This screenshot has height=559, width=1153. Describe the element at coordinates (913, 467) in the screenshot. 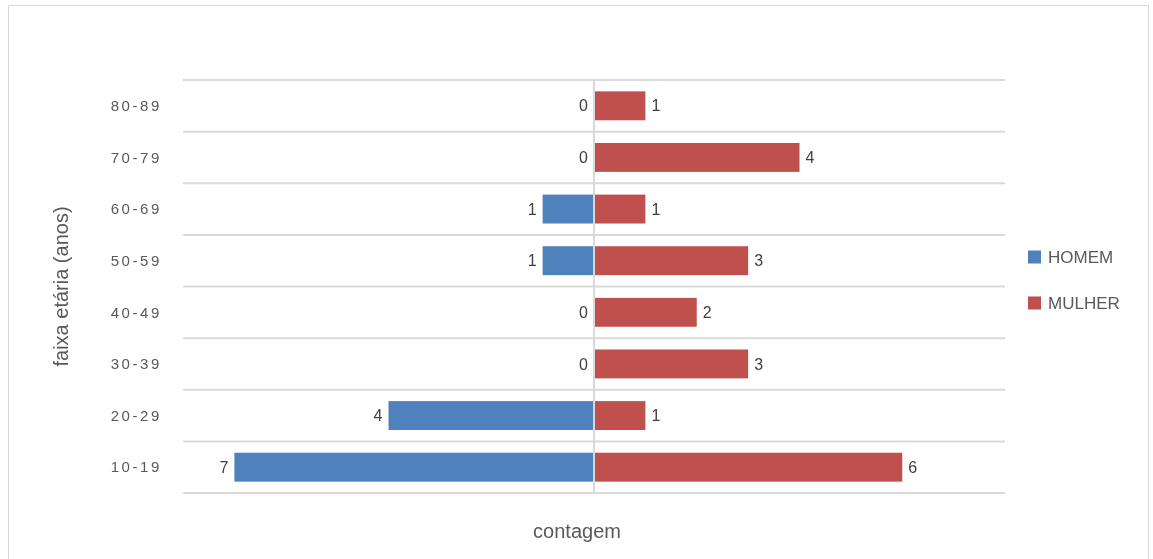

I see `data-label: 6` at that location.